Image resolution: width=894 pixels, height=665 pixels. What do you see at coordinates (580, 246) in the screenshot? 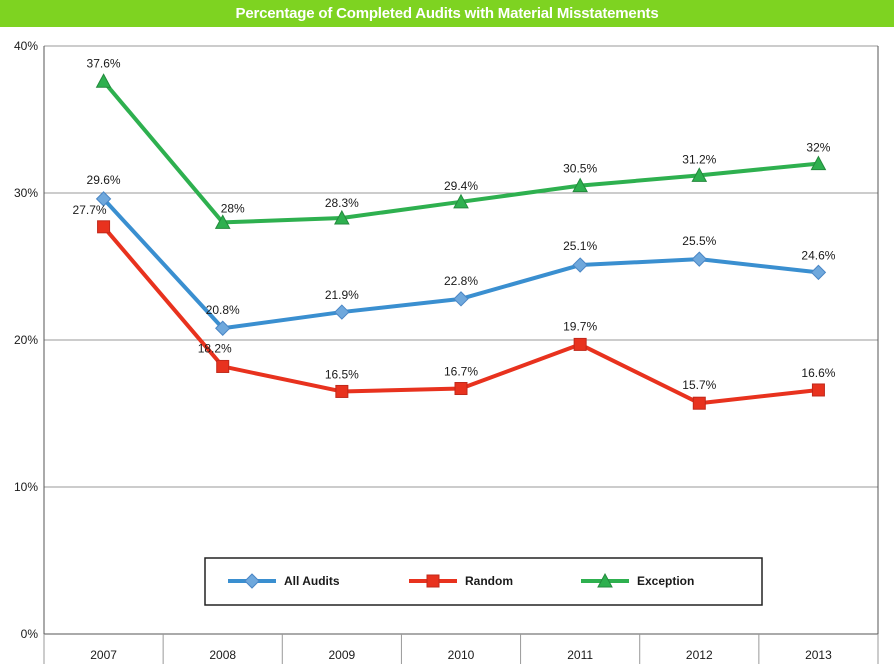
I see `data-label: 25.1%` at bounding box center [580, 246].